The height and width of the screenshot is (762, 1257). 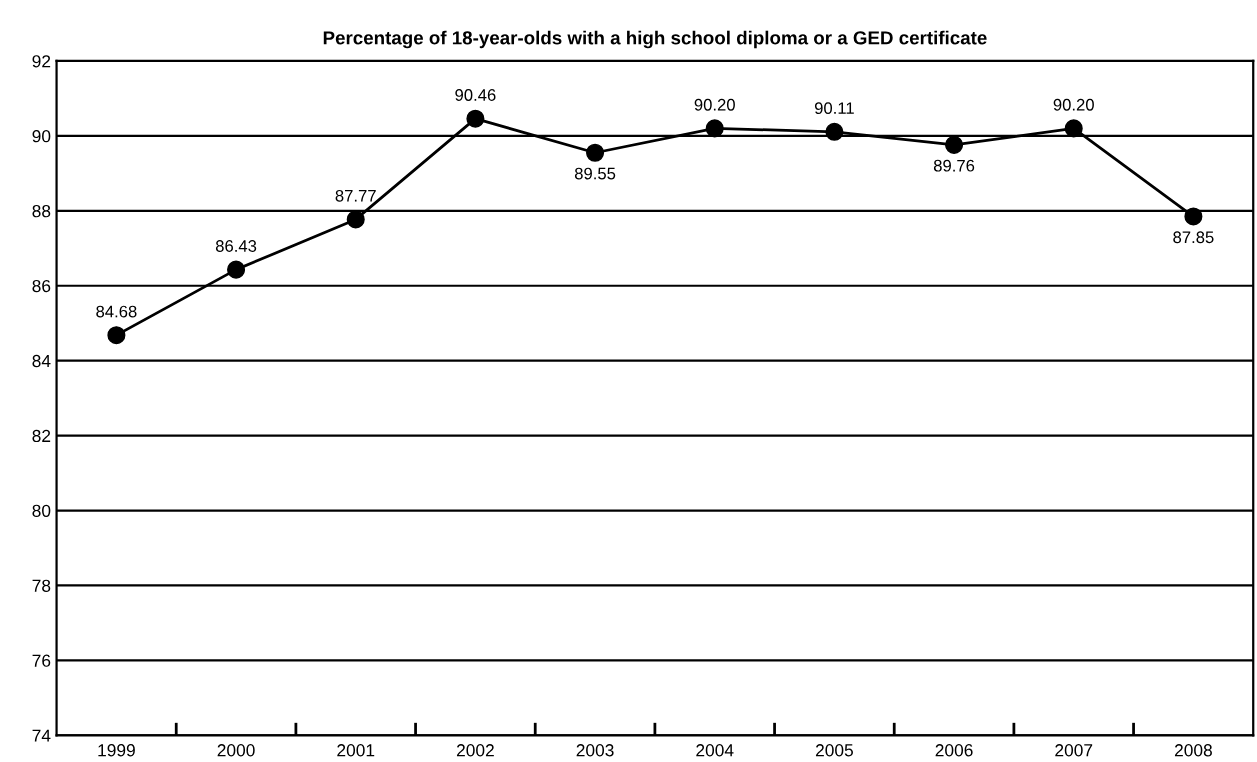 What do you see at coordinates (954, 750) in the screenshot?
I see `x-tick-label: 2006` at bounding box center [954, 750].